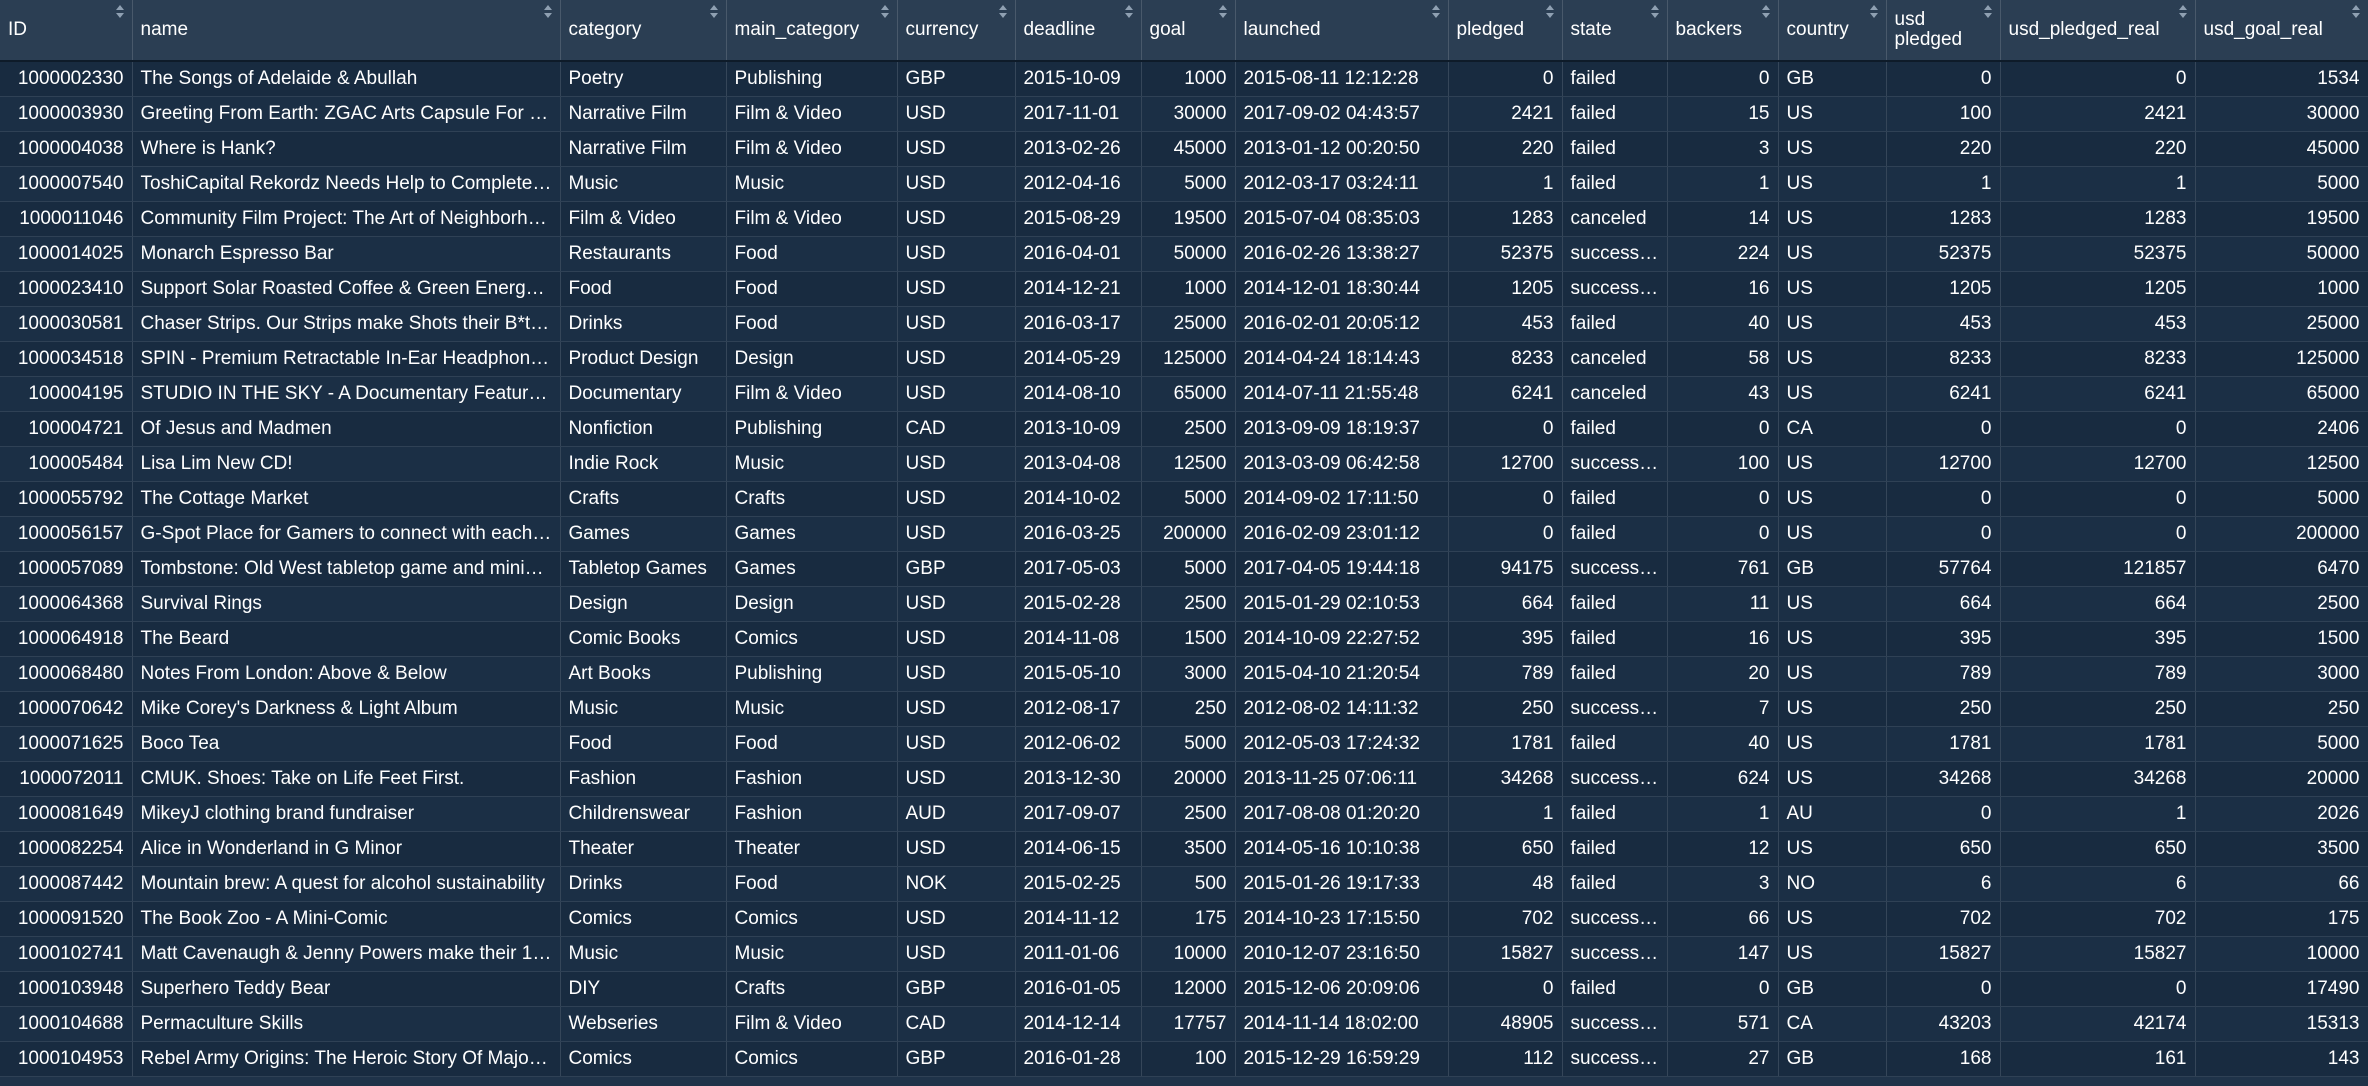  Describe the element at coordinates (1188, 149) in the screenshot. I see `cell-goal: 45000` at that location.